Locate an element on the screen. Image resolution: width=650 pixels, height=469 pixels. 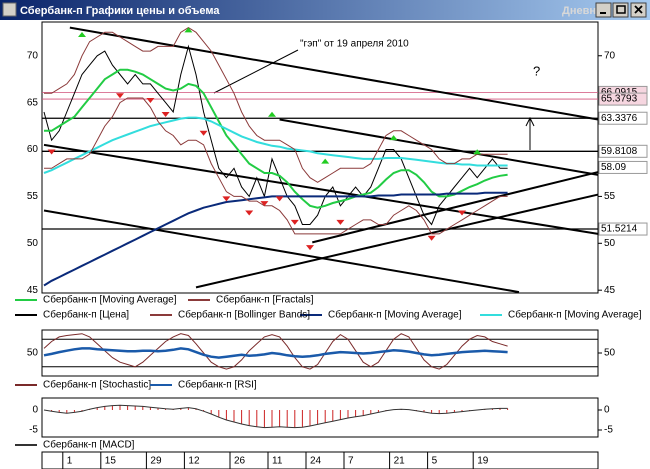
x-tick-label: 15 is located at coordinates (111, 461).